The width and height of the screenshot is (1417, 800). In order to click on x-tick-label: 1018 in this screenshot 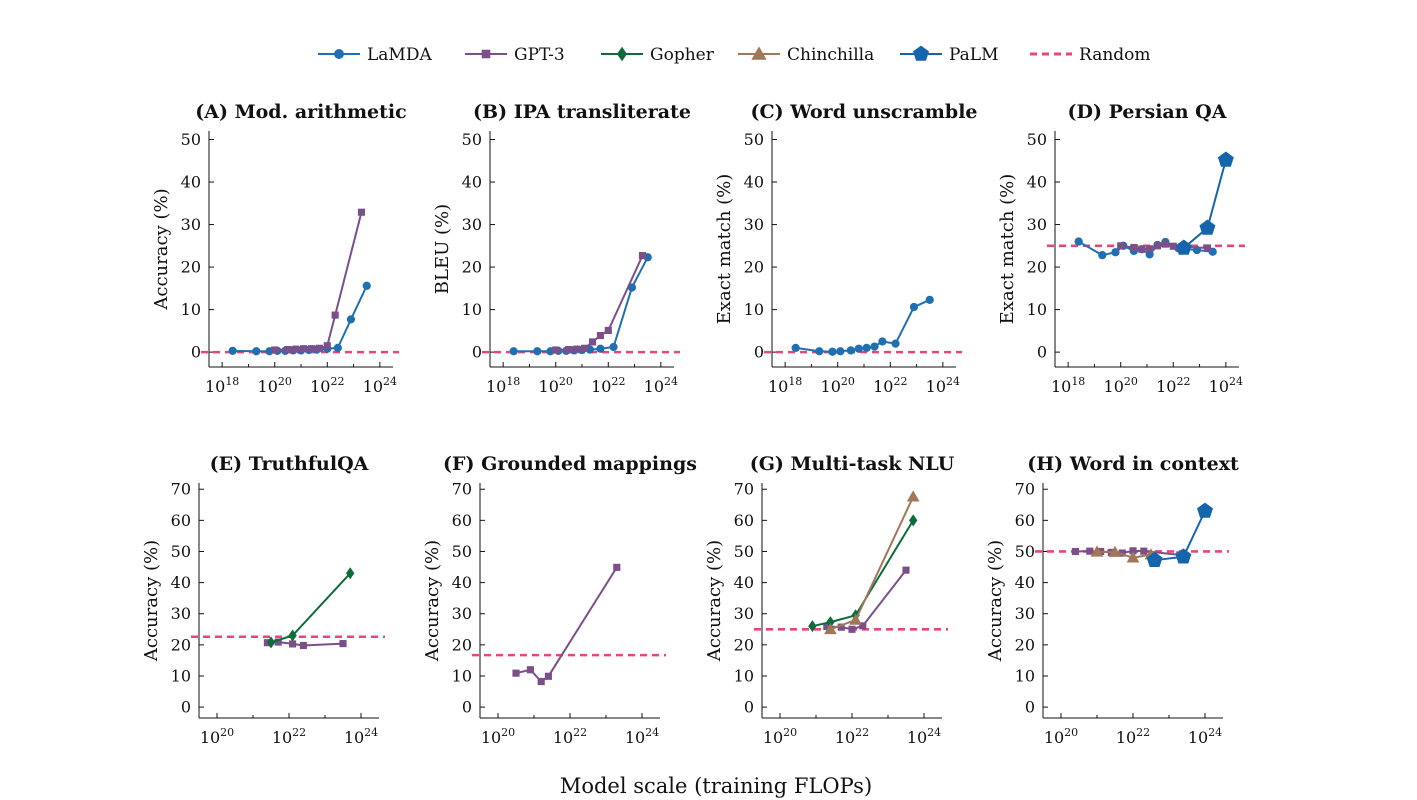, I will do `click(503, 385)`.